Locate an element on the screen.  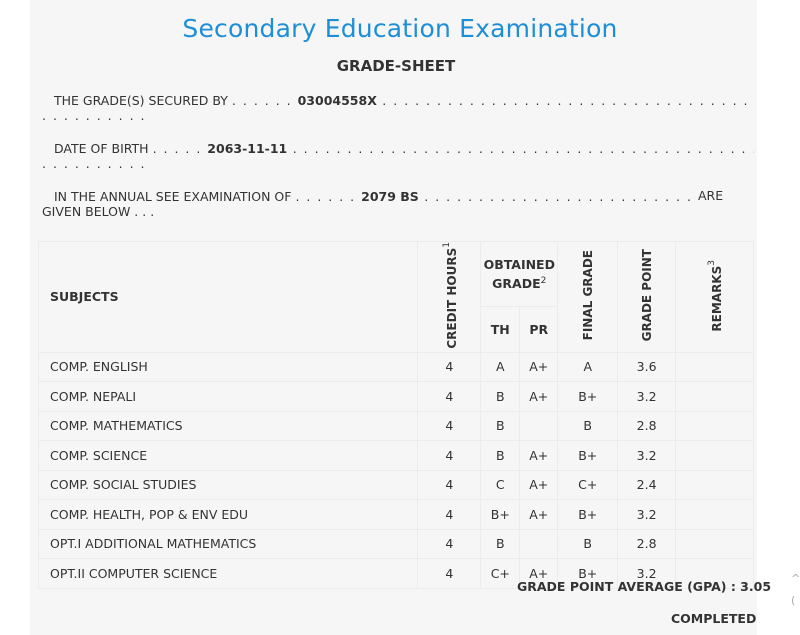
table-row: OPT.I ADDITIONAL MATHEMATICS 4 B B 2.8 is located at coordinates (395, 544).